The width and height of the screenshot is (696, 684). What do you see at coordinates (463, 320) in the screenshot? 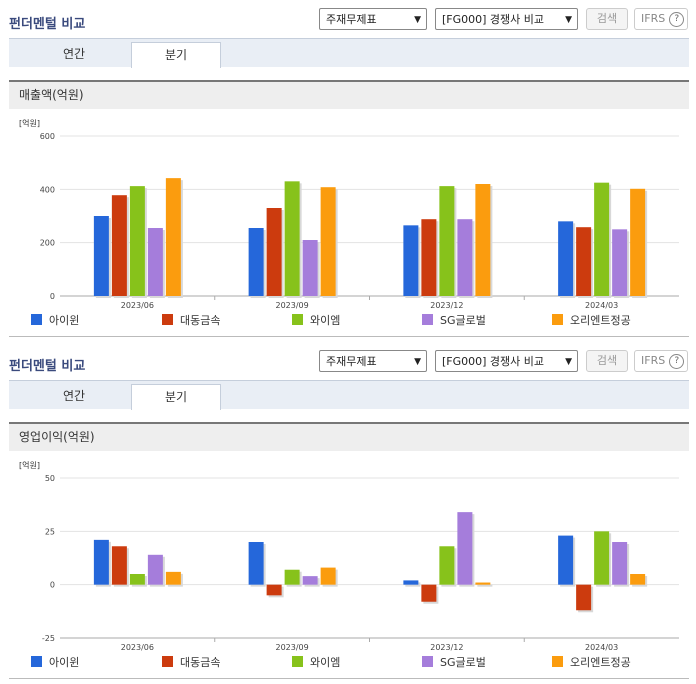
I see `legend-label: SG글로벌` at bounding box center [463, 320].